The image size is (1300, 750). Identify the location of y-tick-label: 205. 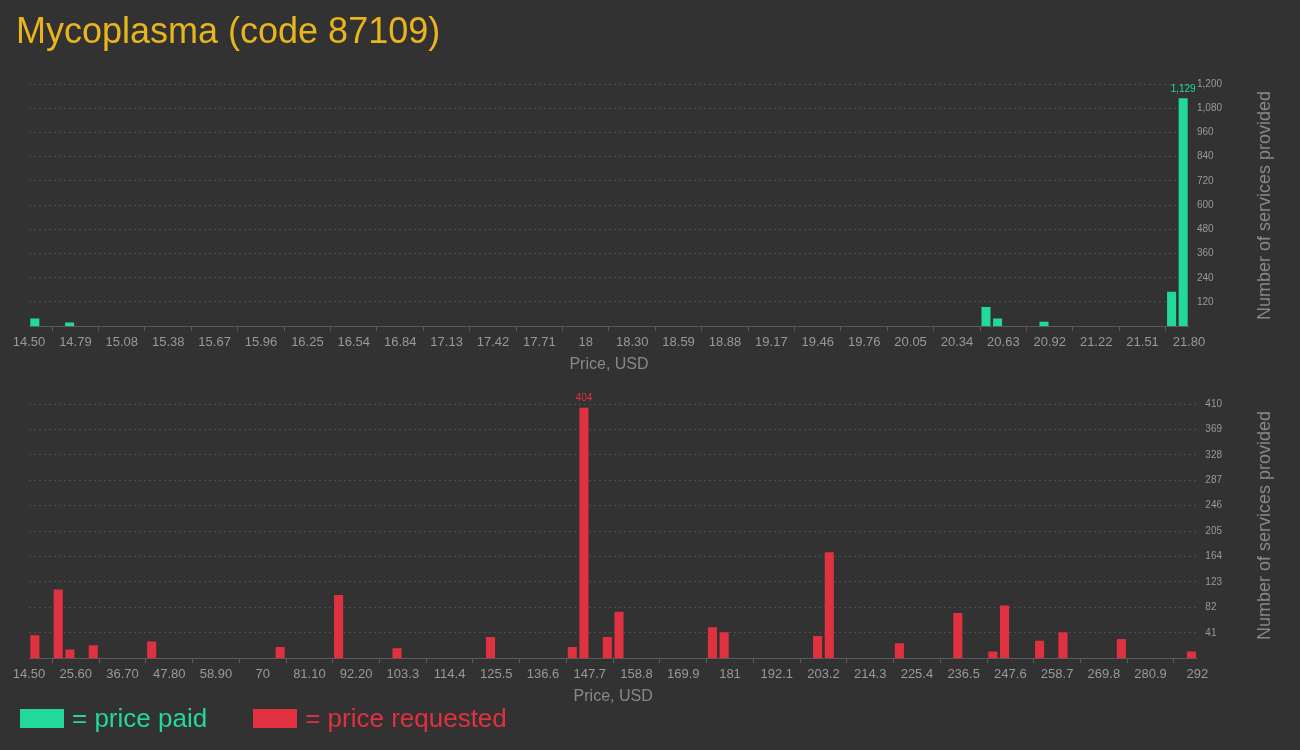
(1214, 530).